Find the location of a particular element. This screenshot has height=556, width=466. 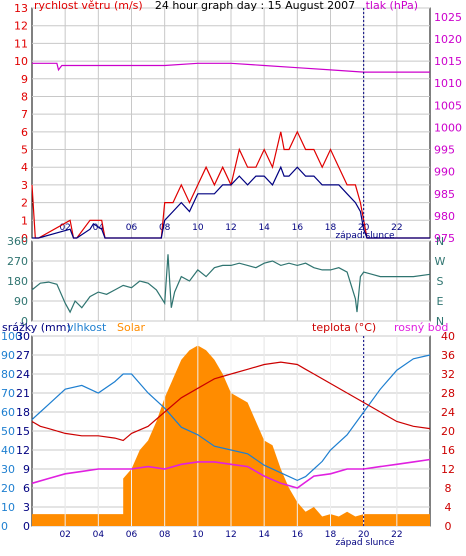

wind-speed-tick: 1 is located at coordinates (24, 220).